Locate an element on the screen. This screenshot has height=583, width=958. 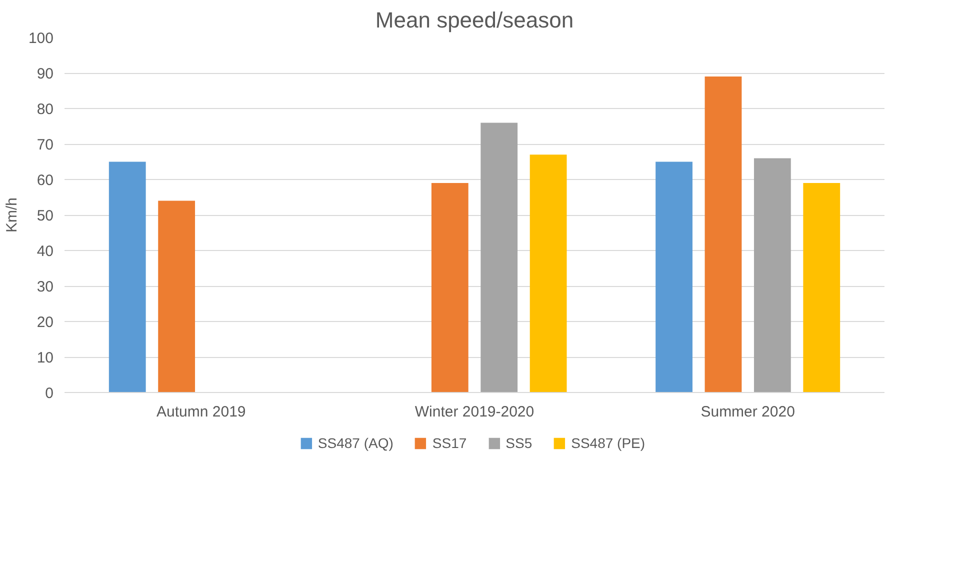
y-tick-label: 50 is located at coordinates (45, 216).